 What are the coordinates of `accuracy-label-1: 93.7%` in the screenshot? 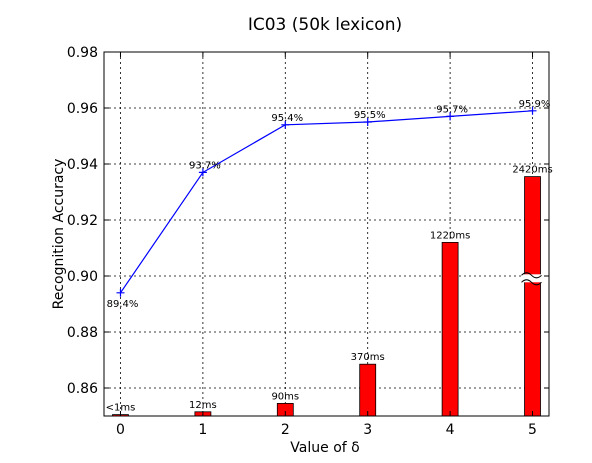 It's located at (205, 165).